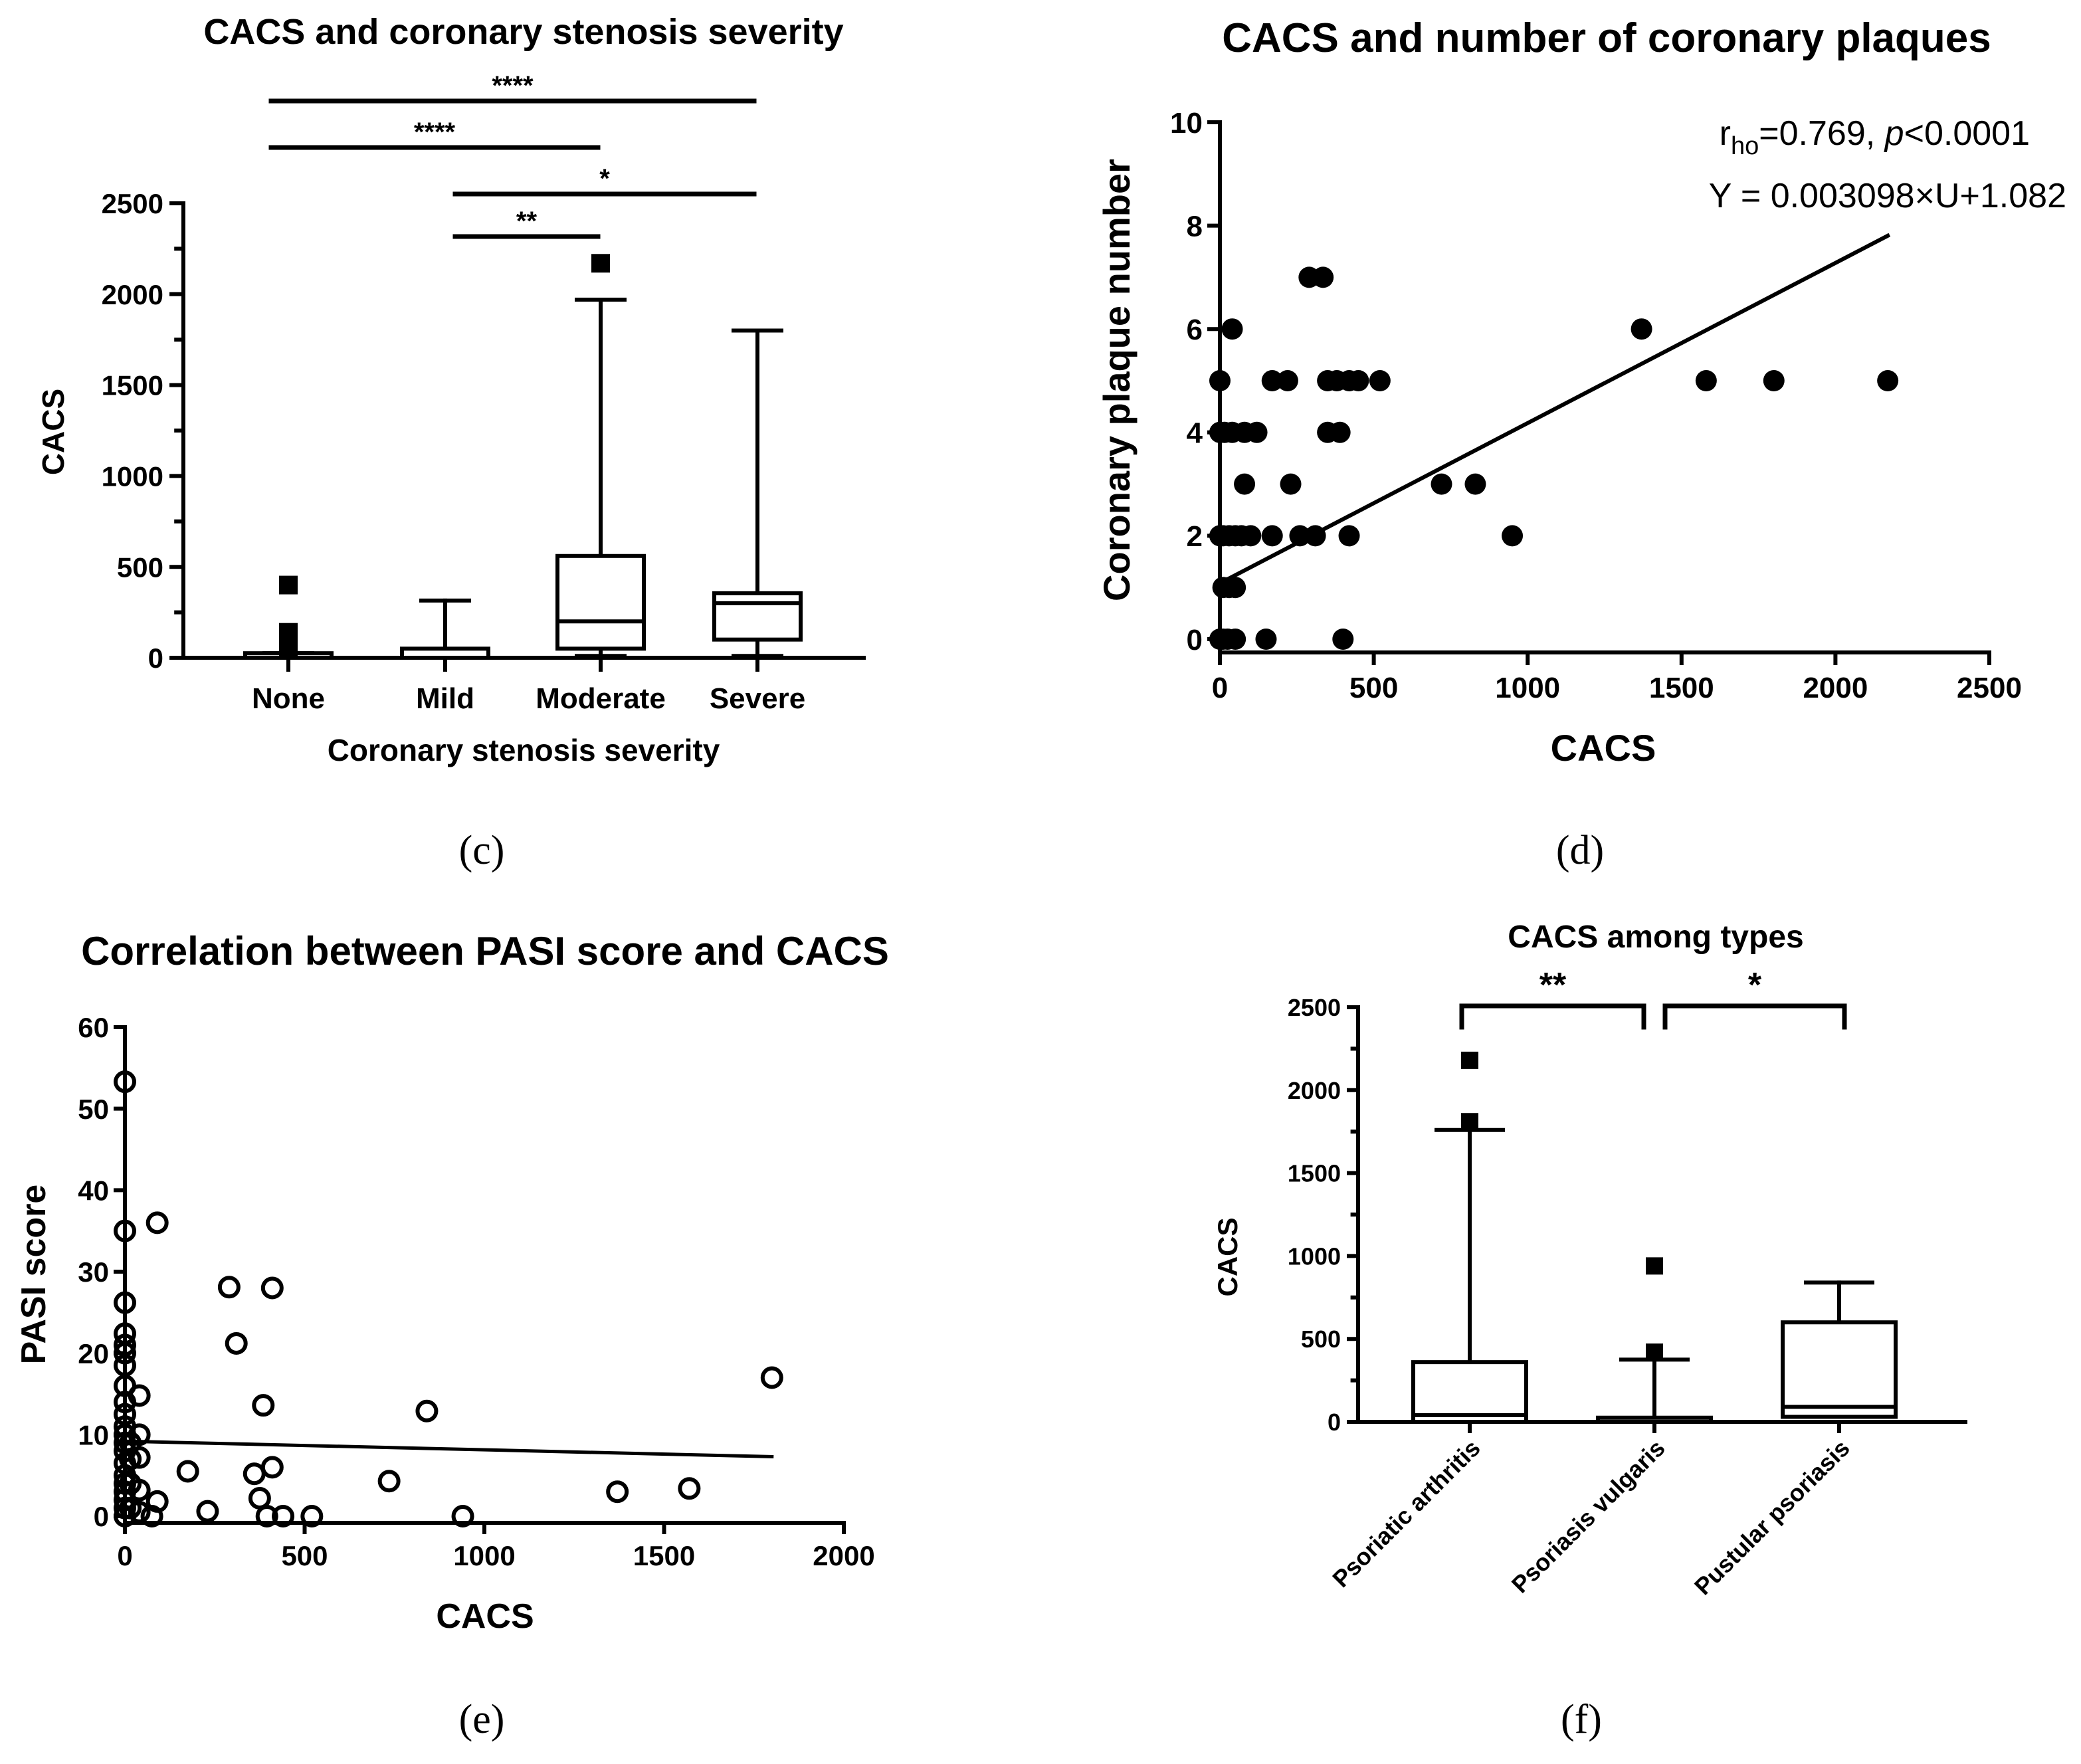 Image resolution: width=2081 pixels, height=1764 pixels. Describe the element at coordinates (1755, 985) in the screenshot. I see `significance-label: *` at that location.